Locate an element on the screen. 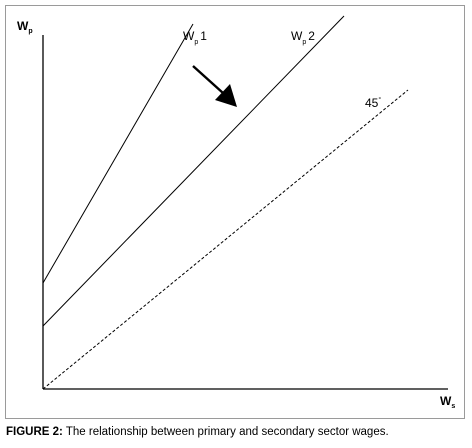 Image resolution: width=472 pixels, height=448 pixels. x-axis-label-main: W is located at coordinates (446, 401).